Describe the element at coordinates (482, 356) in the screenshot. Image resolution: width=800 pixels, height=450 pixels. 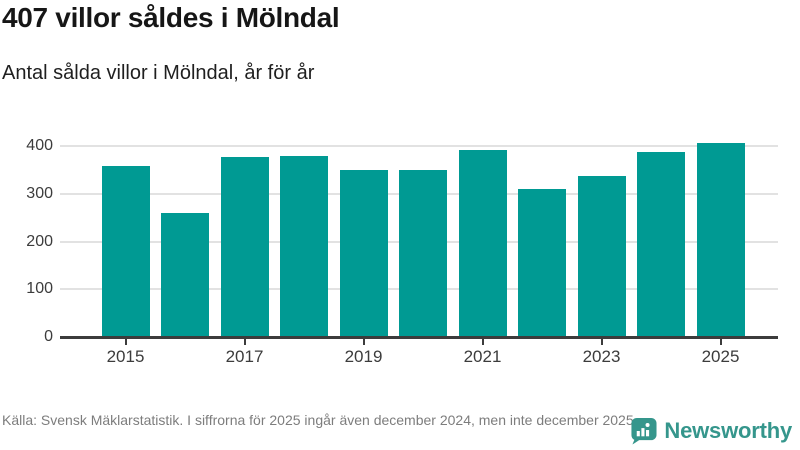
I see `x-axis-label-2021: 2021` at that location.